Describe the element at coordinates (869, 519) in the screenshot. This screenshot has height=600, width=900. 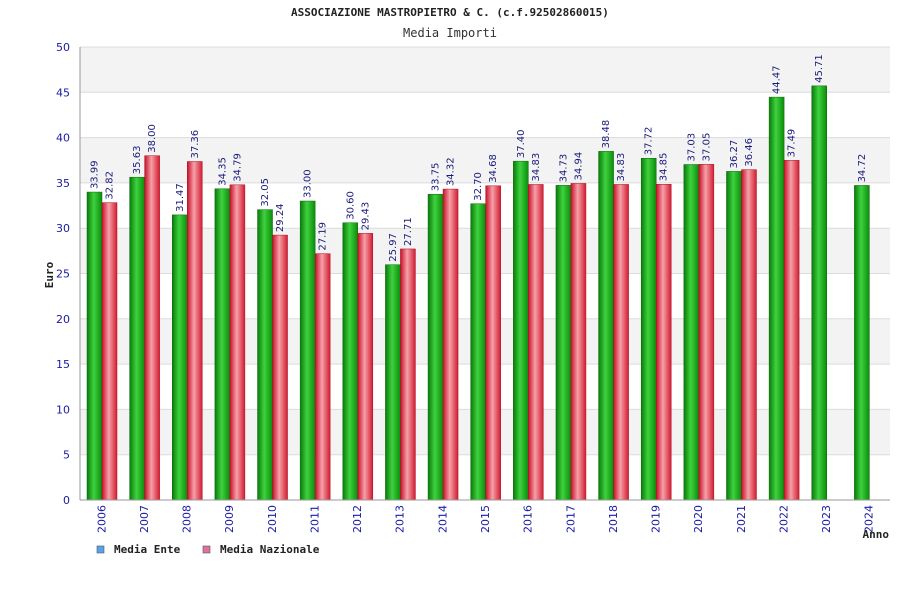
I see `x-tick-label: 2024` at that location.